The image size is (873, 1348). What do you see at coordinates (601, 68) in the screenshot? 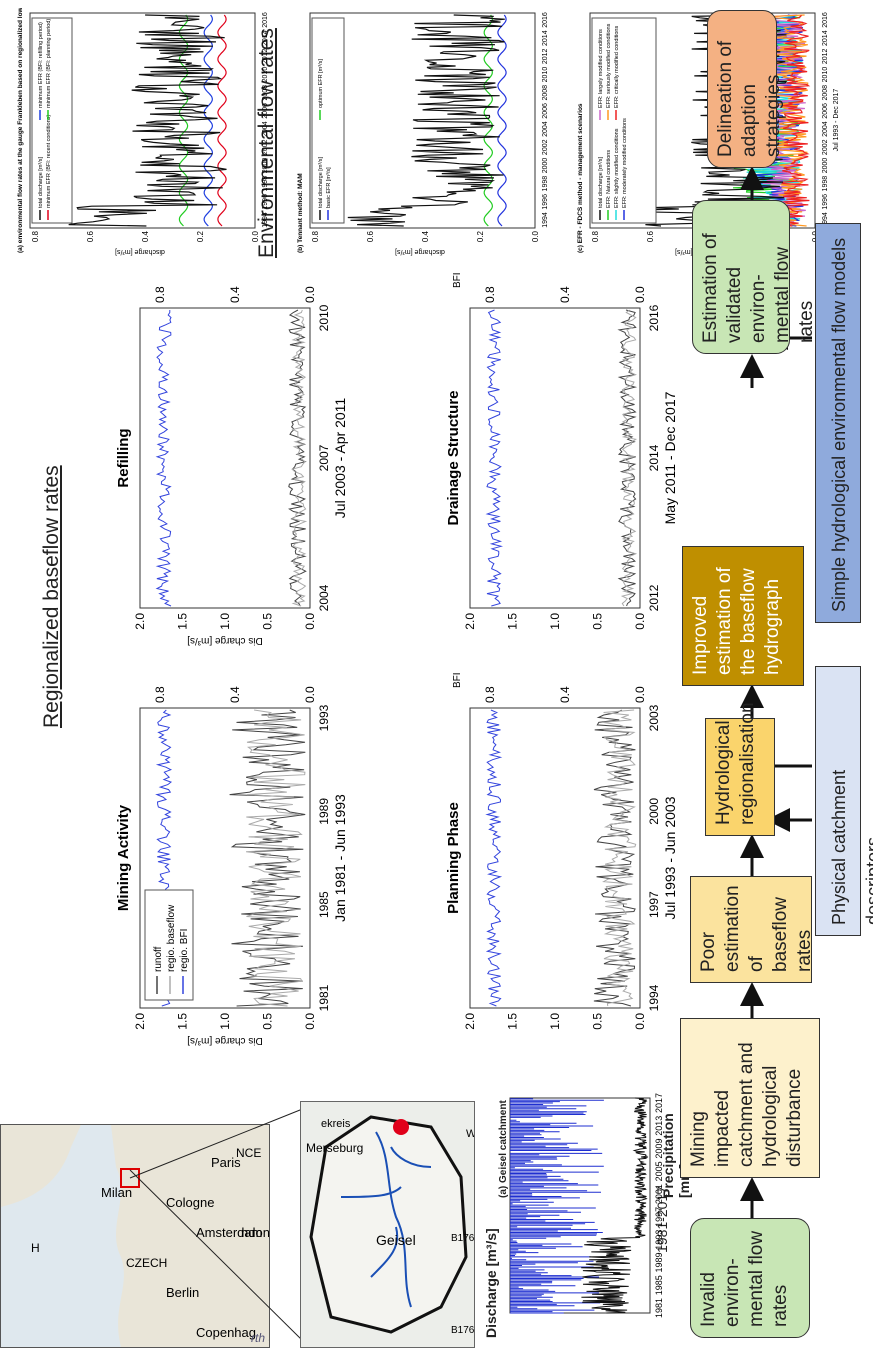
I see `efr-legend-item: EFR: largely modified conditions` at bounding box center [601, 68].